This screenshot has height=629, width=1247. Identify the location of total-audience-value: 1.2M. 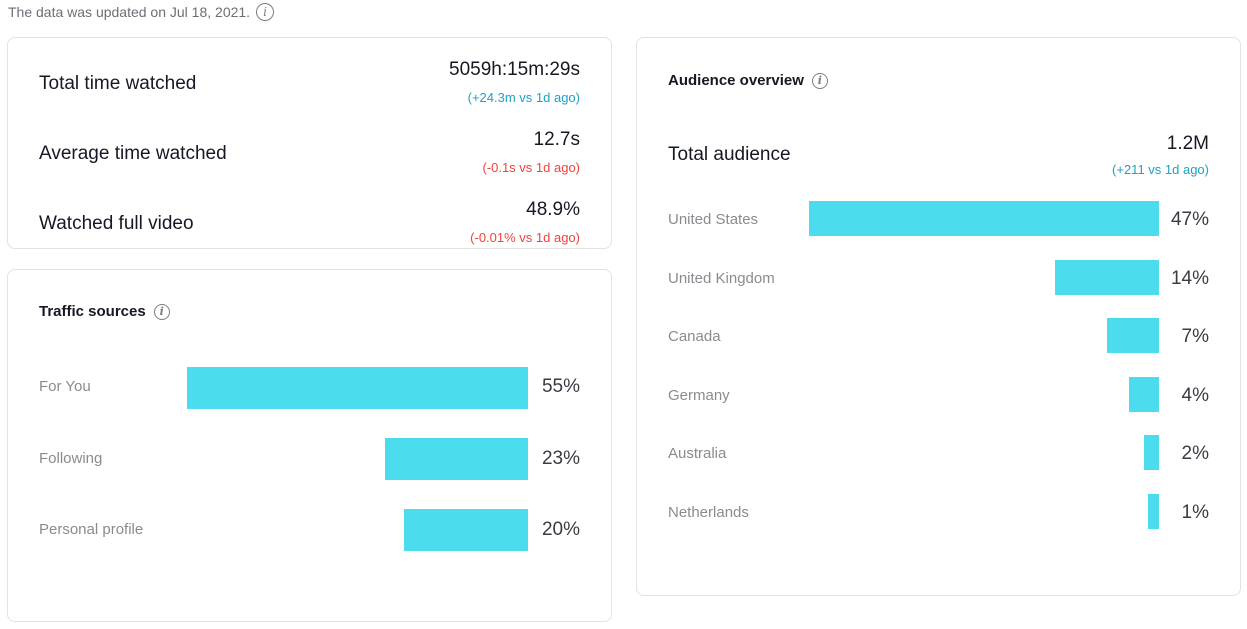
(1187, 143).